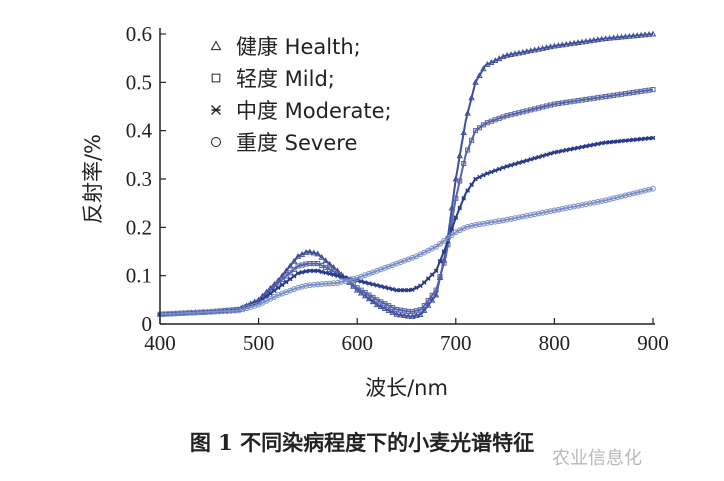 This screenshot has height=481, width=724. I want to click on legend-entry: 中度 Moderate;, so click(301, 111).